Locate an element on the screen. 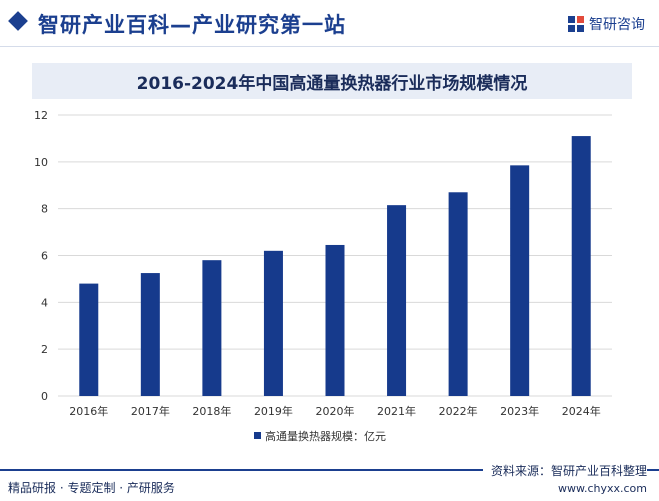 The width and height of the screenshot is (659, 501). x-tick-label: 2019年 is located at coordinates (273, 411).